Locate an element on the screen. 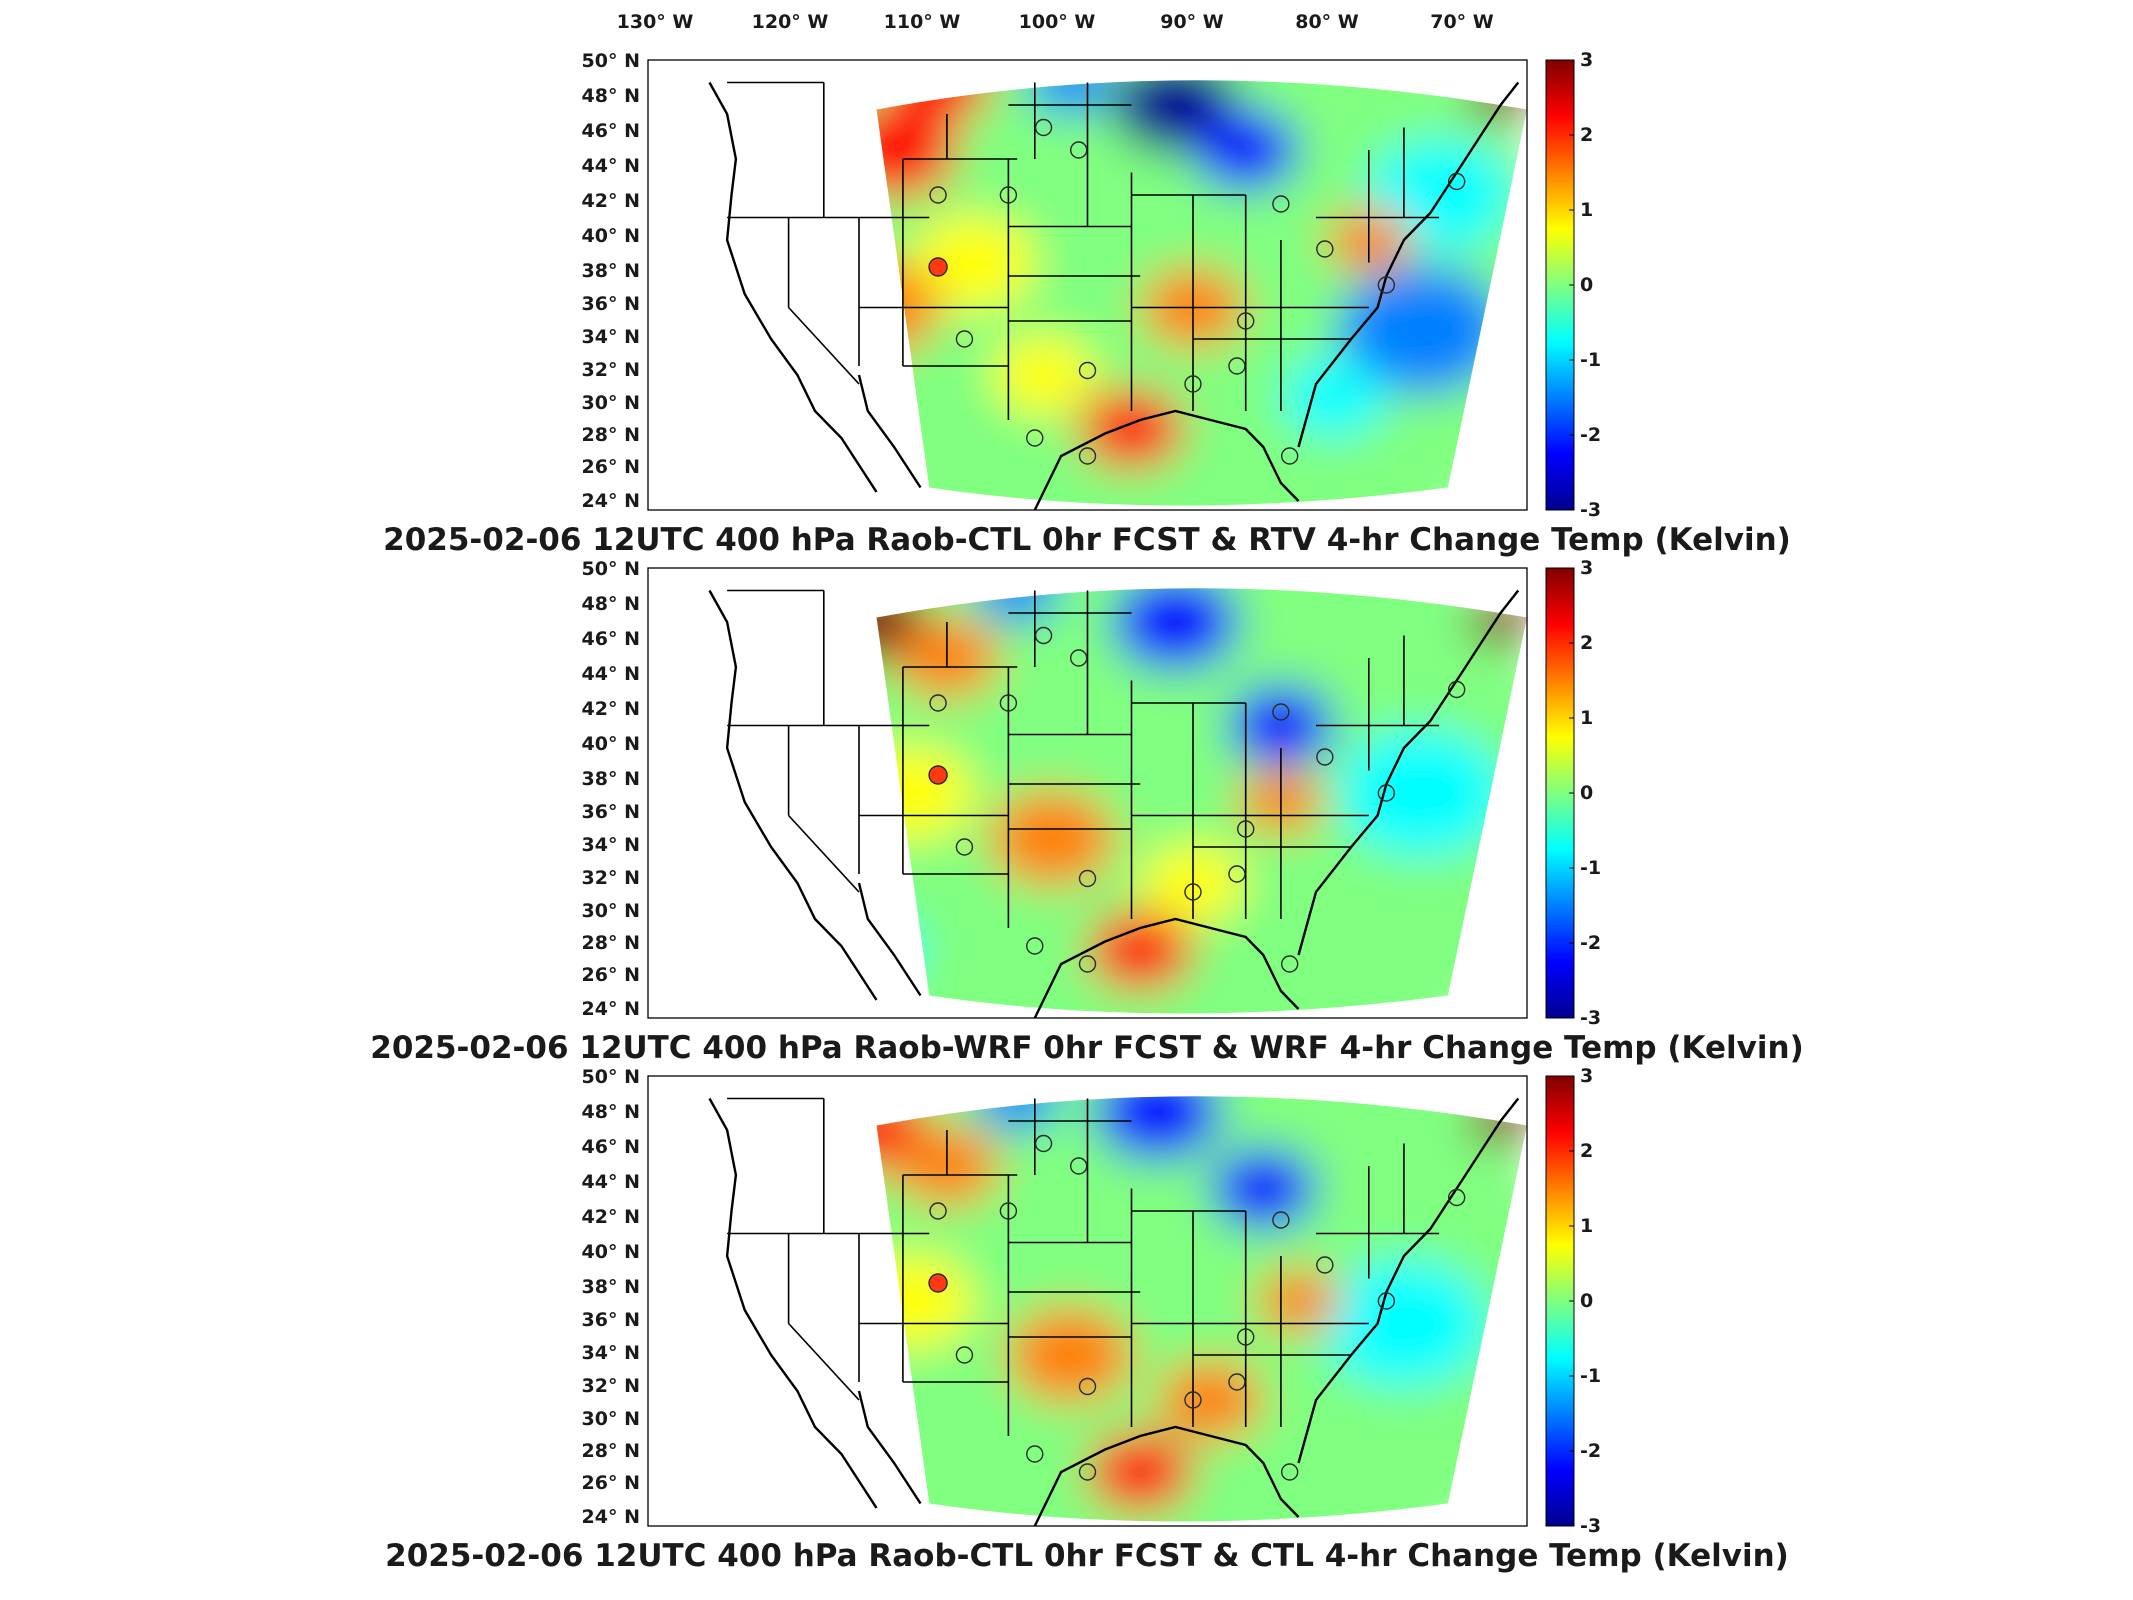 The image size is (2133, 1600). lon-tick-label: 130° W is located at coordinates (655, 22).